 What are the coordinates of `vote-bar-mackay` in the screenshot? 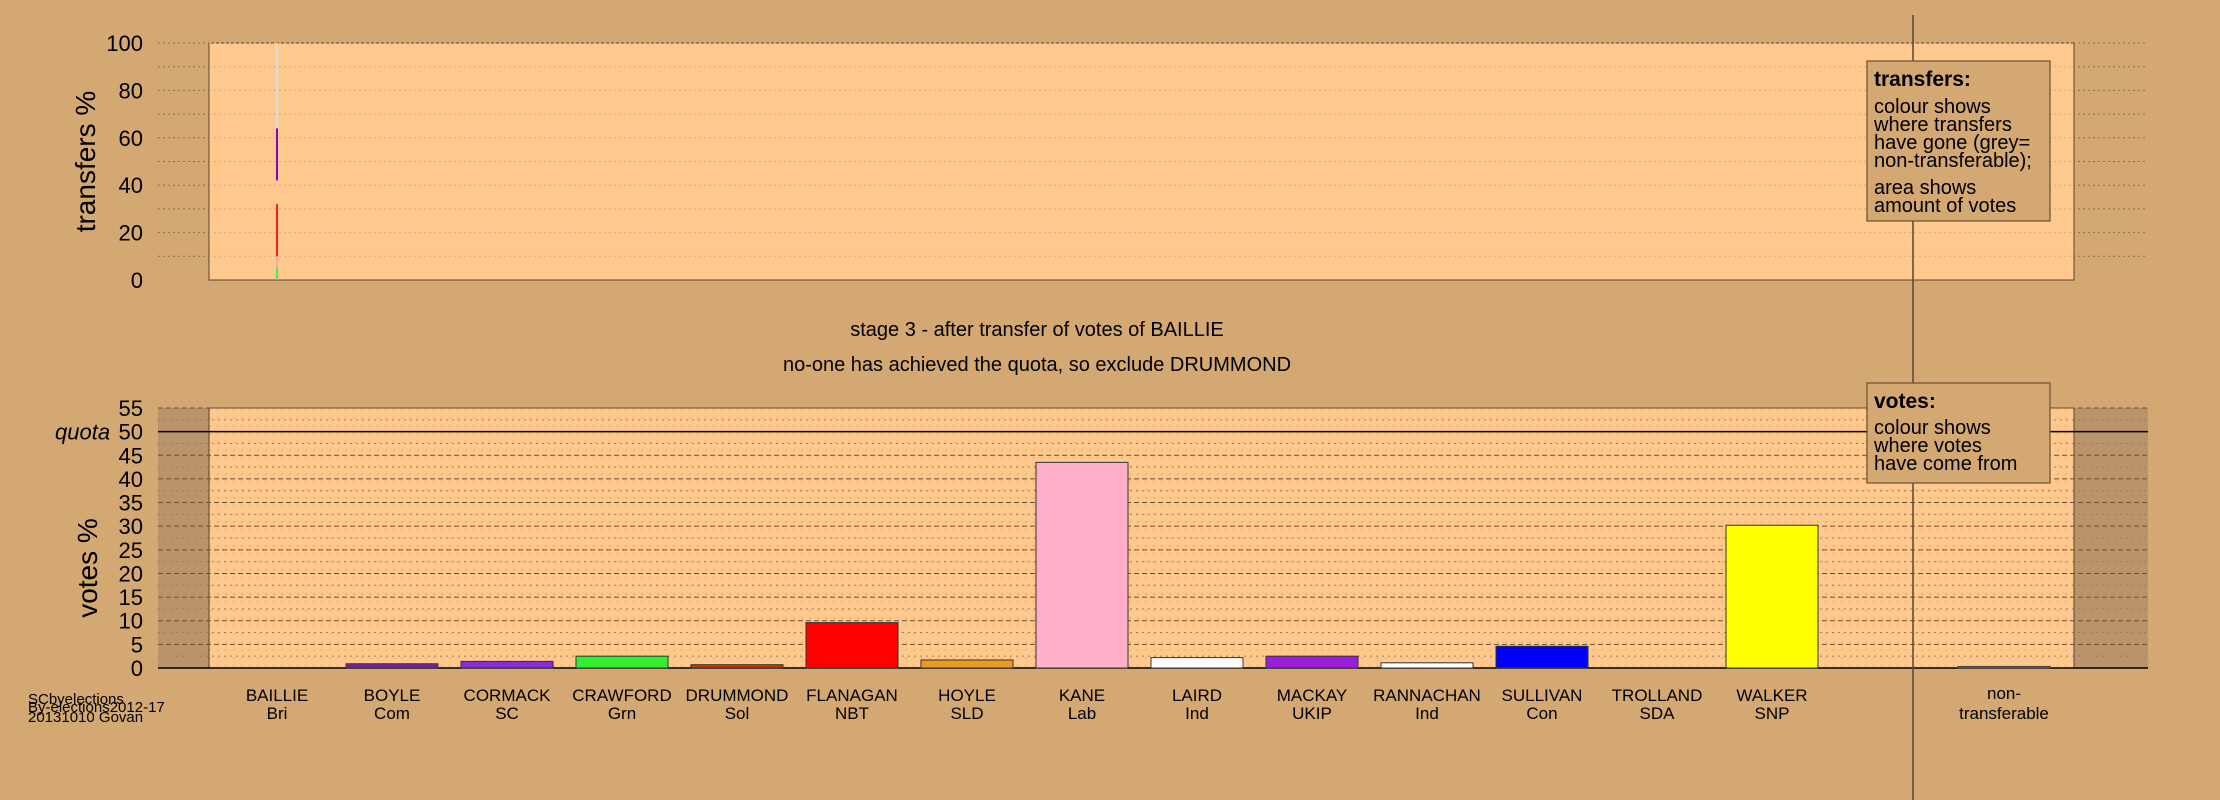 It's located at (1312, 662).